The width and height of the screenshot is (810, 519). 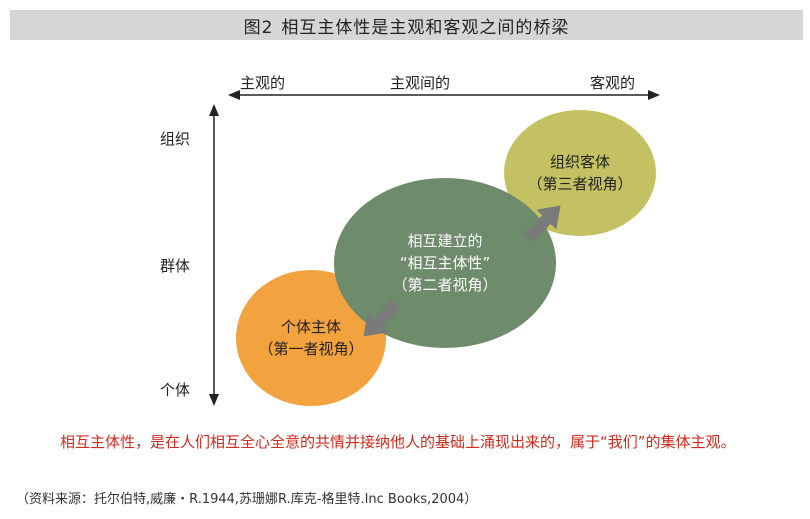 I want to click on y-axis-label-individual: 个体, so click(x=175, y=390).